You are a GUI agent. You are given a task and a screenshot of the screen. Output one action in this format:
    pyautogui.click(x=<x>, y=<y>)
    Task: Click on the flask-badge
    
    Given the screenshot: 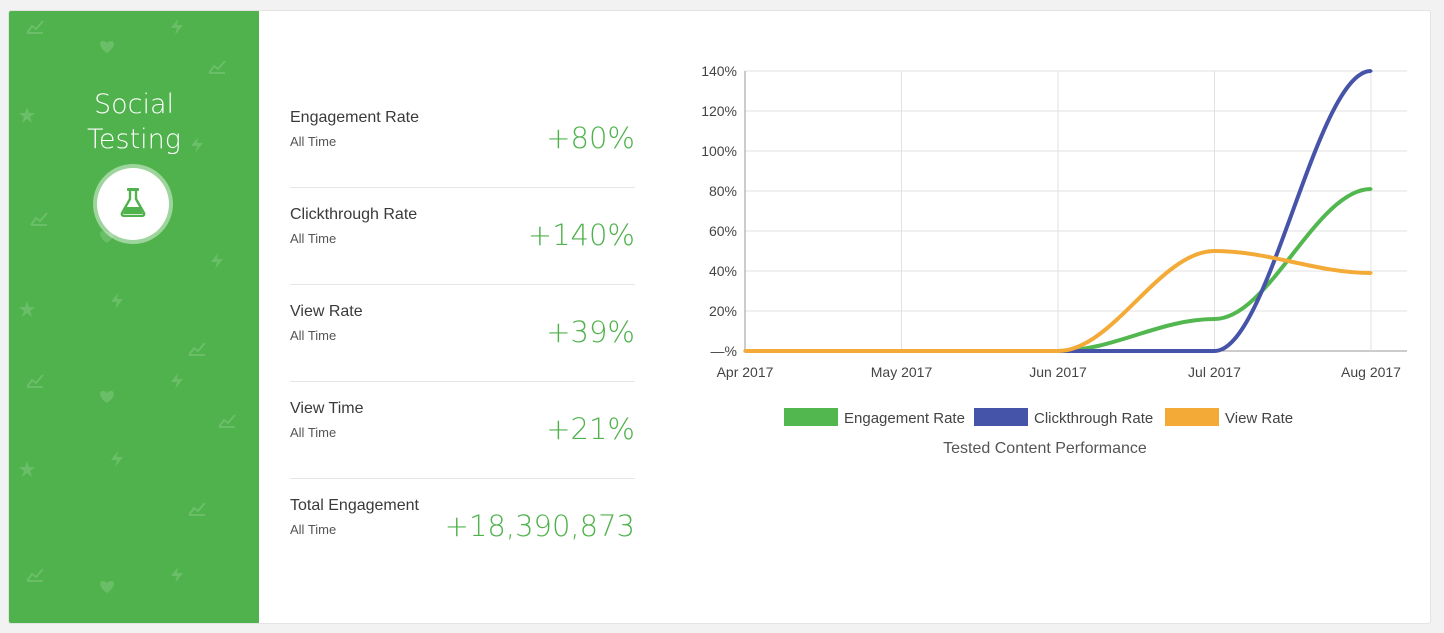 What is the action you would take?
    pyautogui.click(x=133, y=204)
    